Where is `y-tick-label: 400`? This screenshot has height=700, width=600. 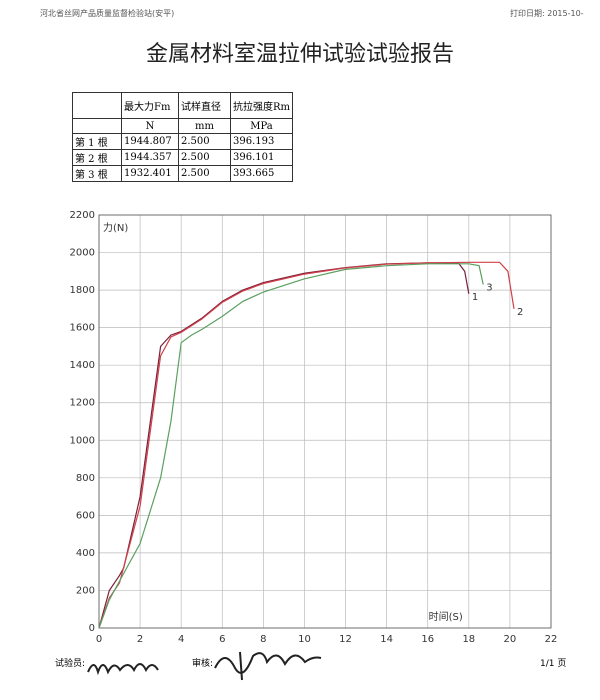
y-tick-label: 400 is located at coordinates (85, 553).